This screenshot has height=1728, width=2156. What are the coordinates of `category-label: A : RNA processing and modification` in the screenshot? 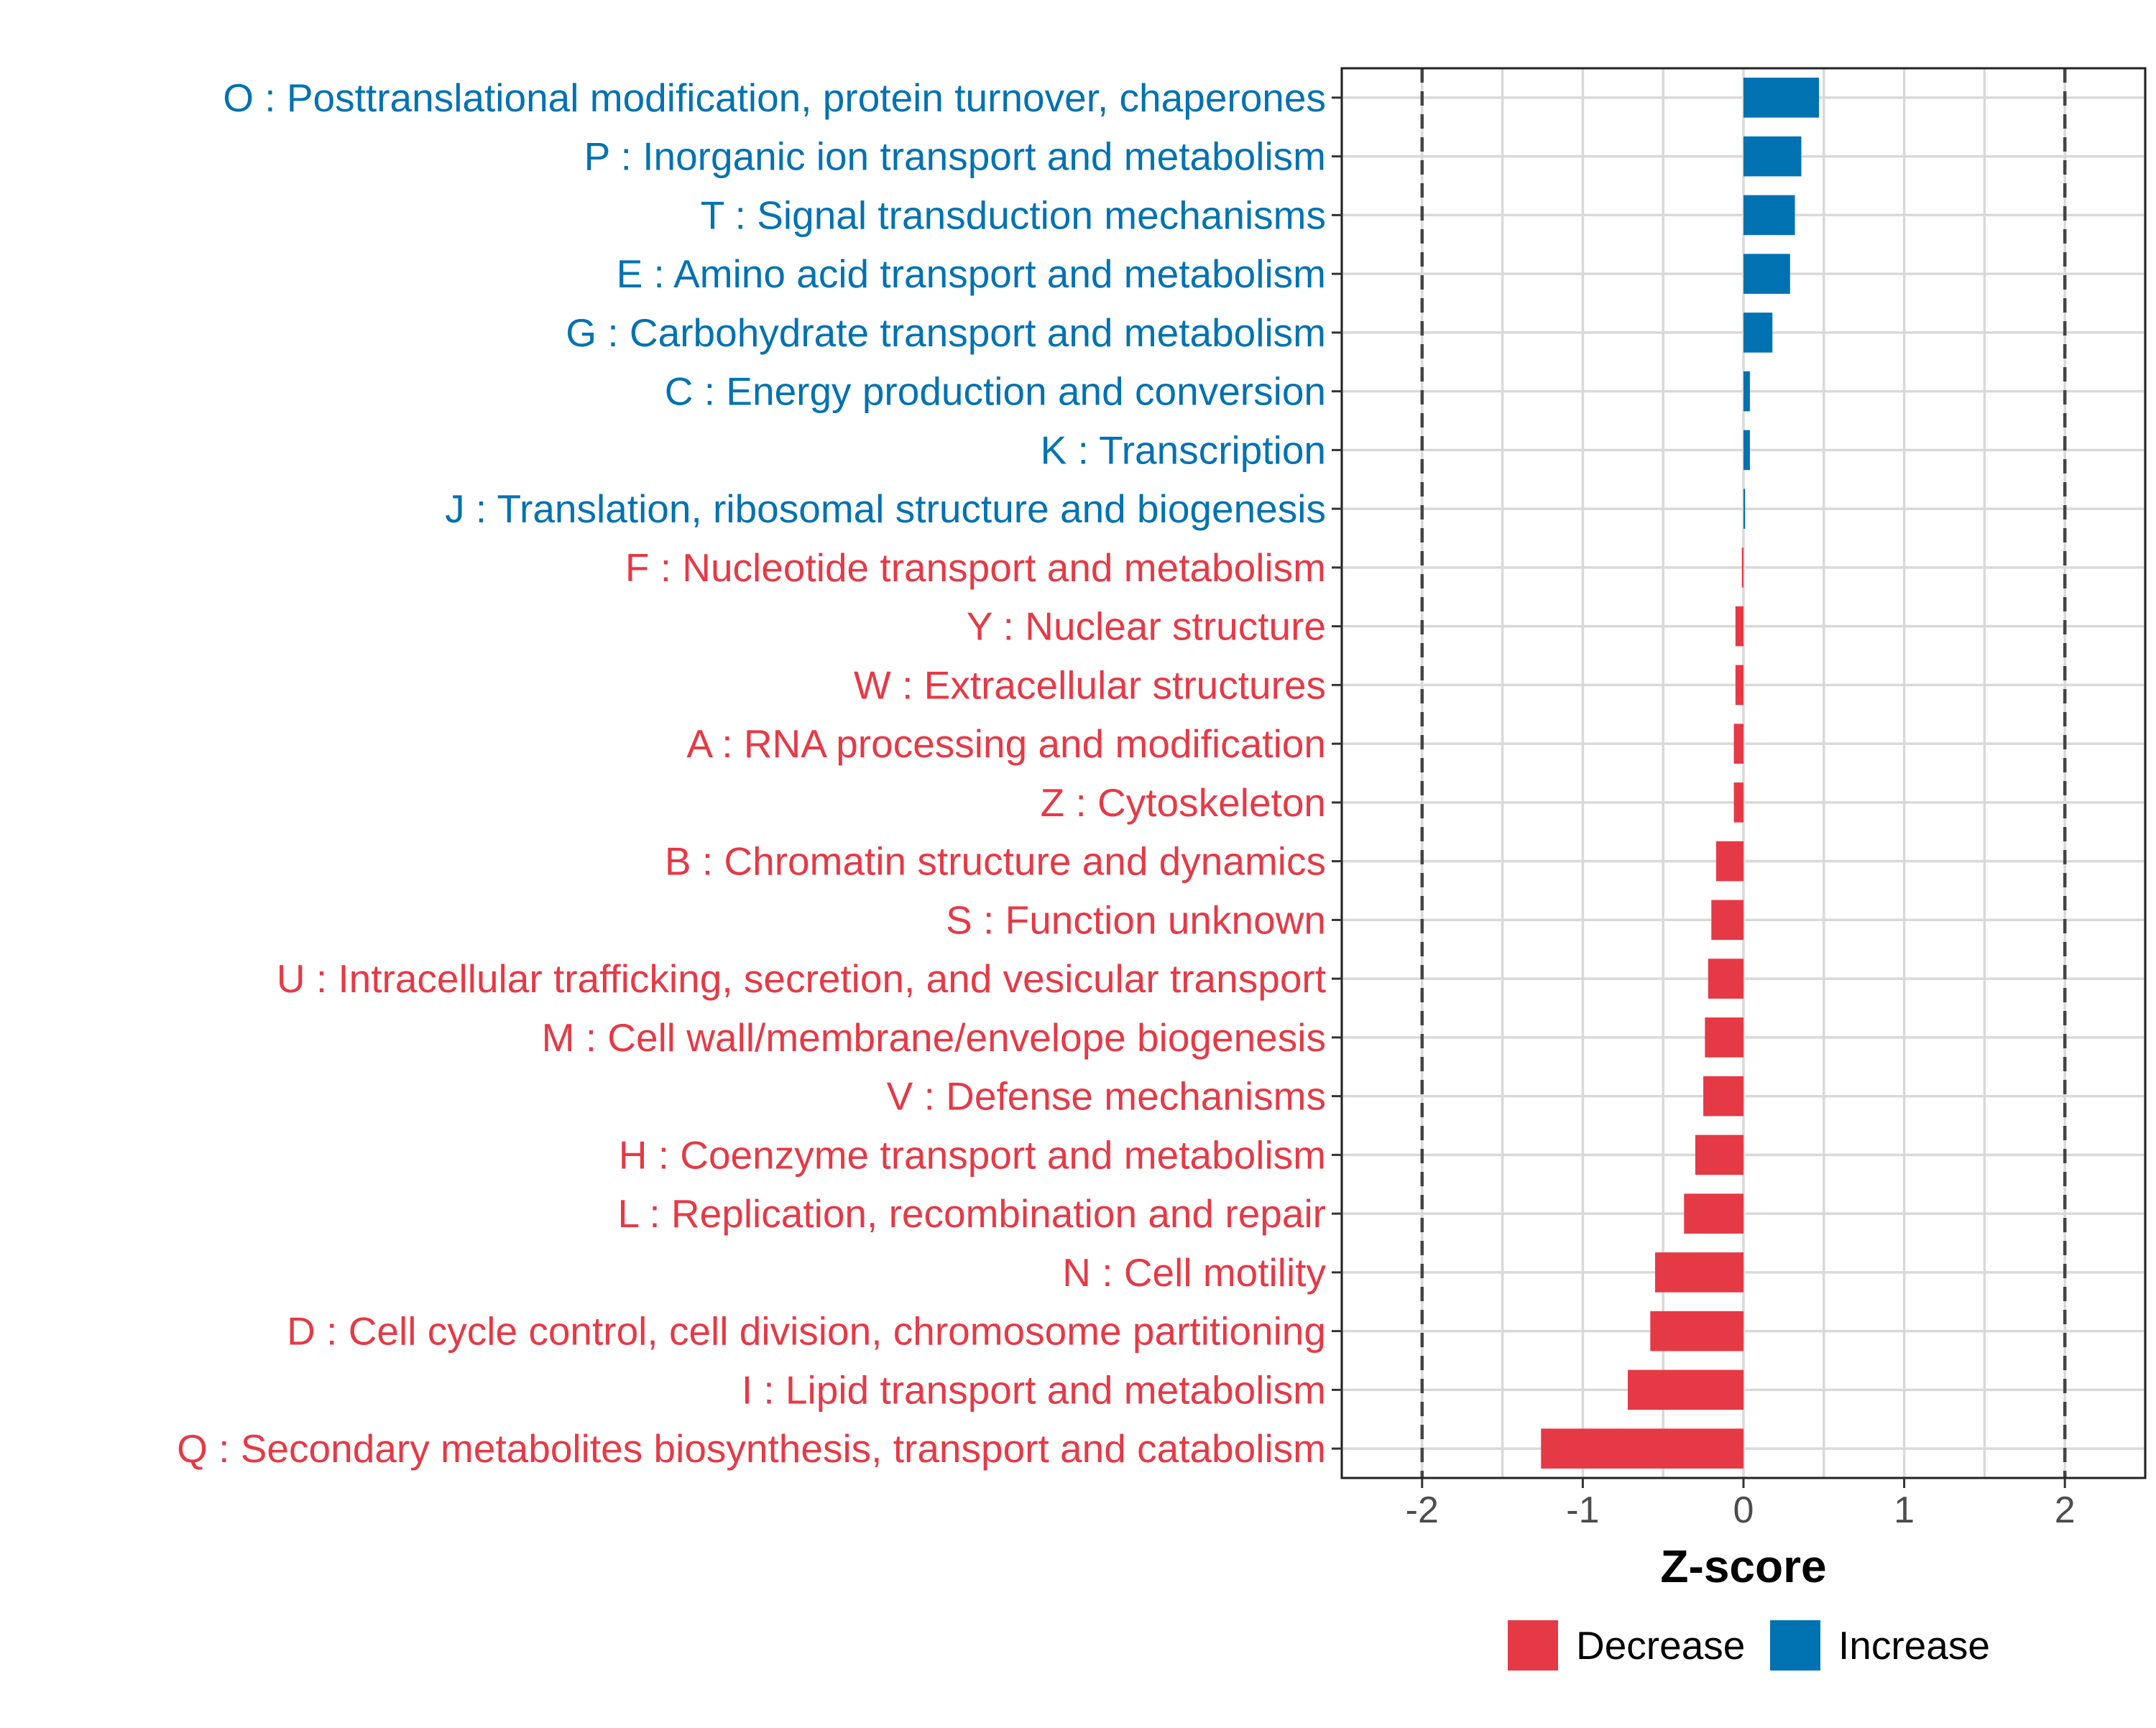 It's located at (1006, 743).